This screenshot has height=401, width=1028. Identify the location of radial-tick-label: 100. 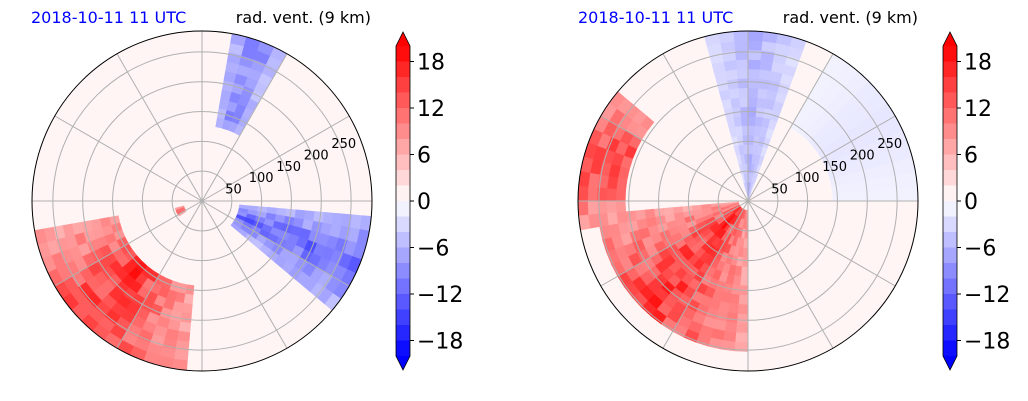
(261, 178).